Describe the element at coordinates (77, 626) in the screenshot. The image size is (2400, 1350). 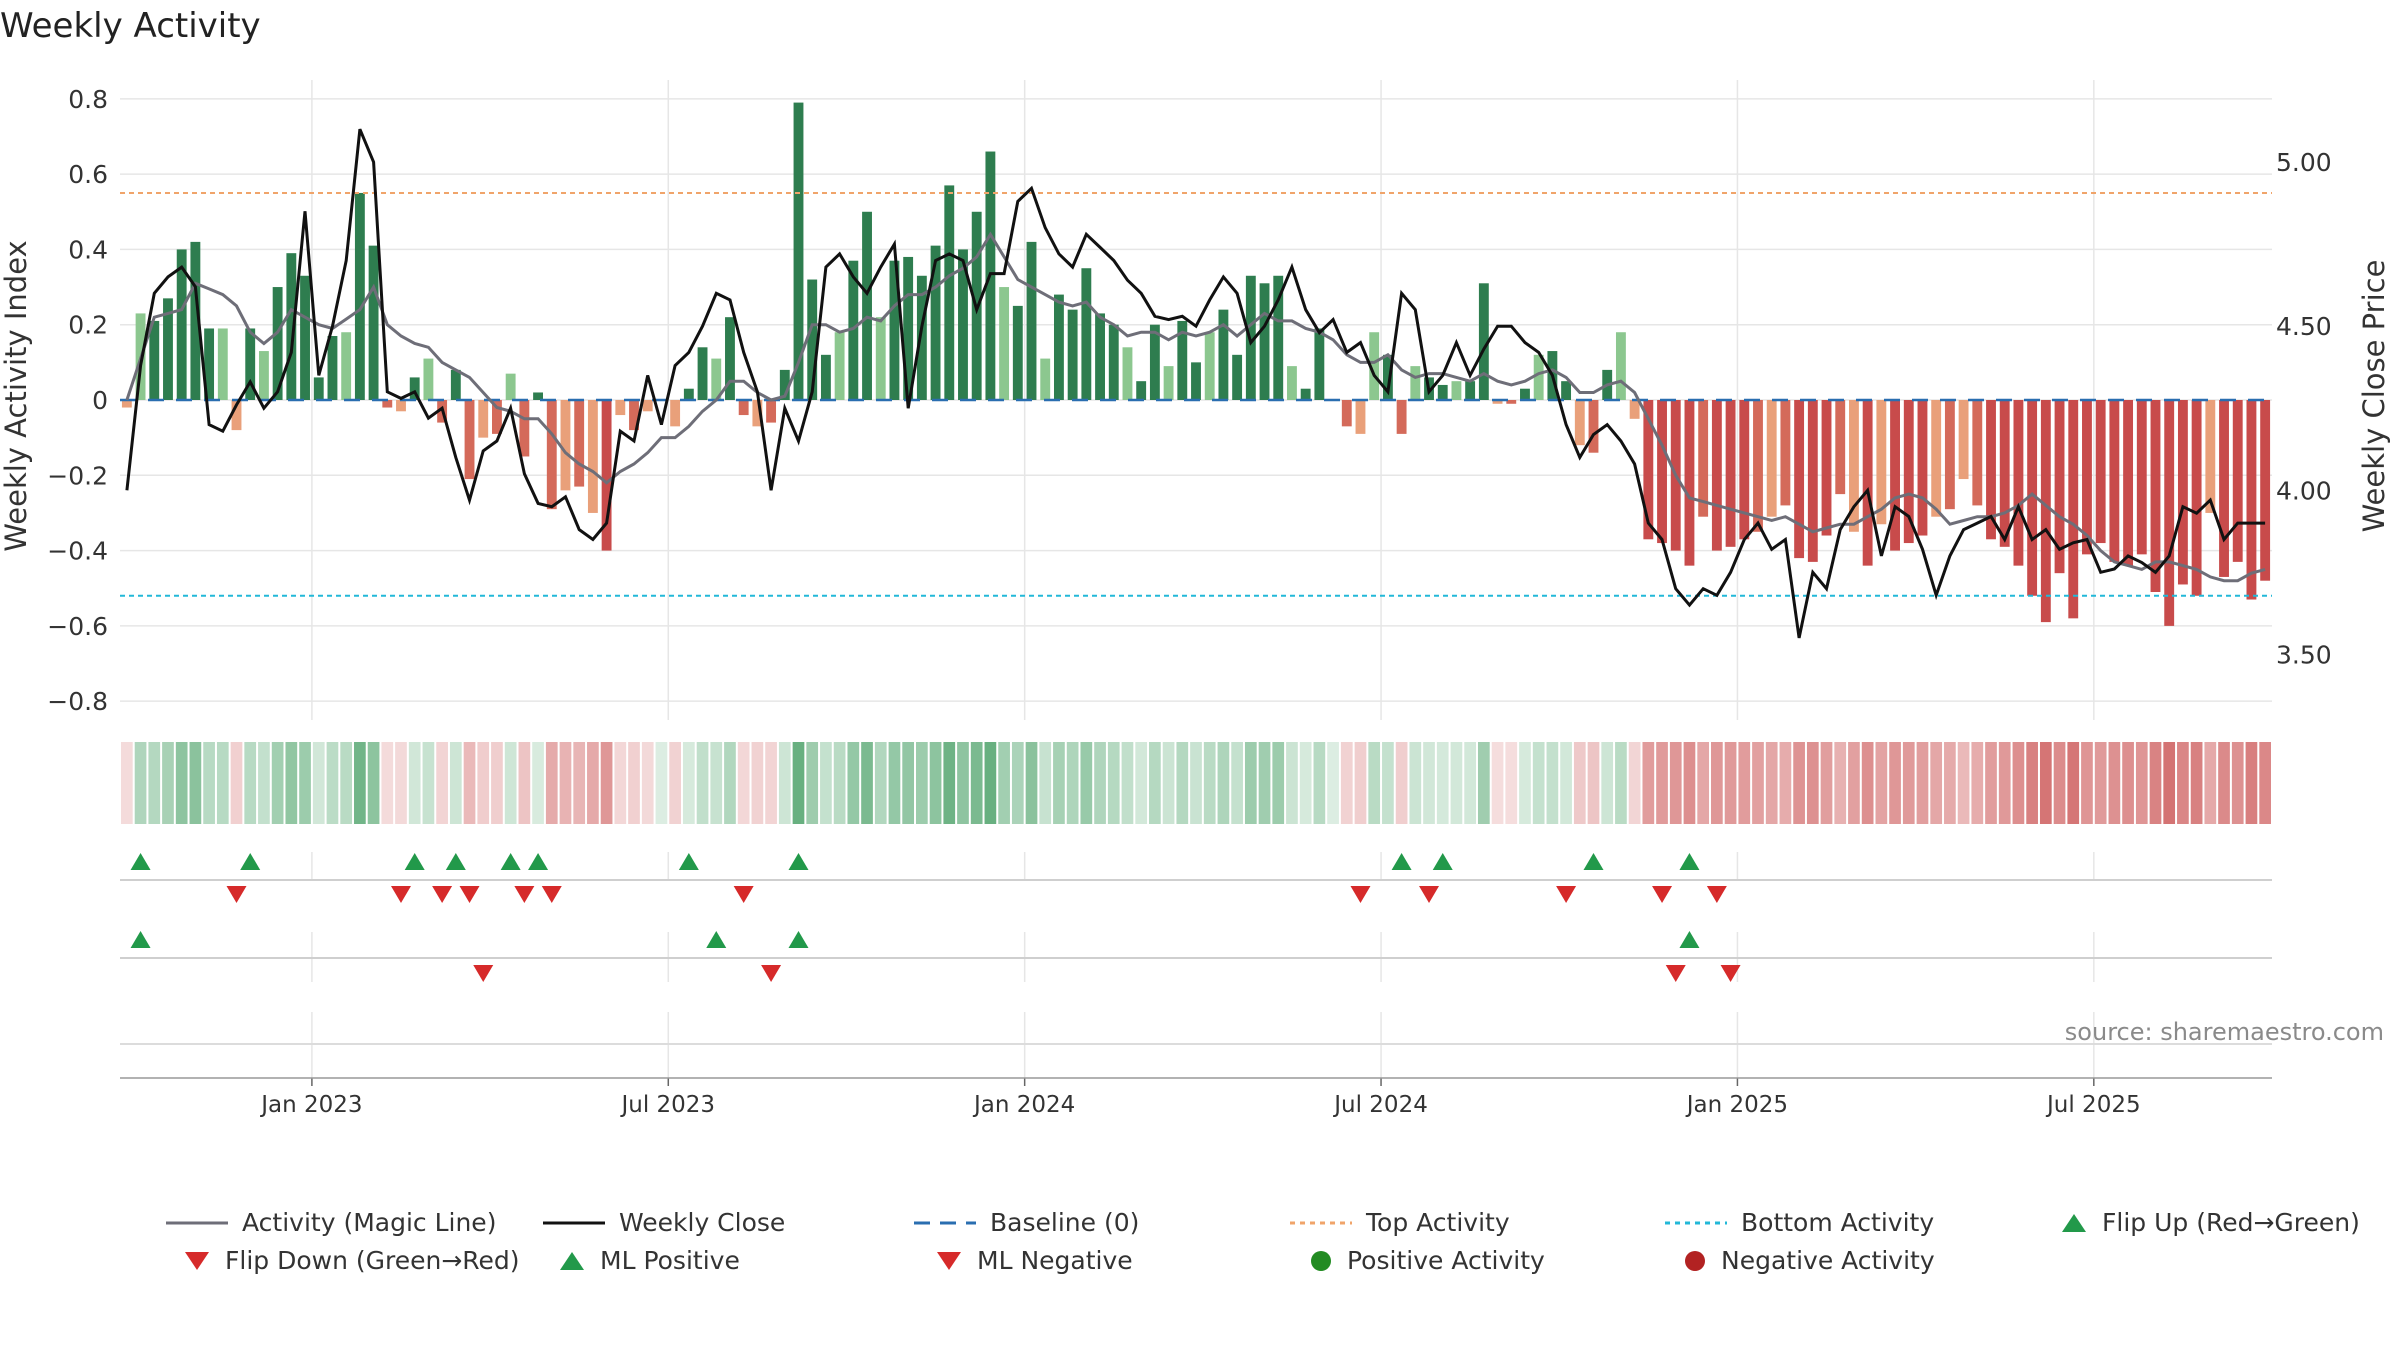
I see `y-tick-left-label: −0.6` at that location.